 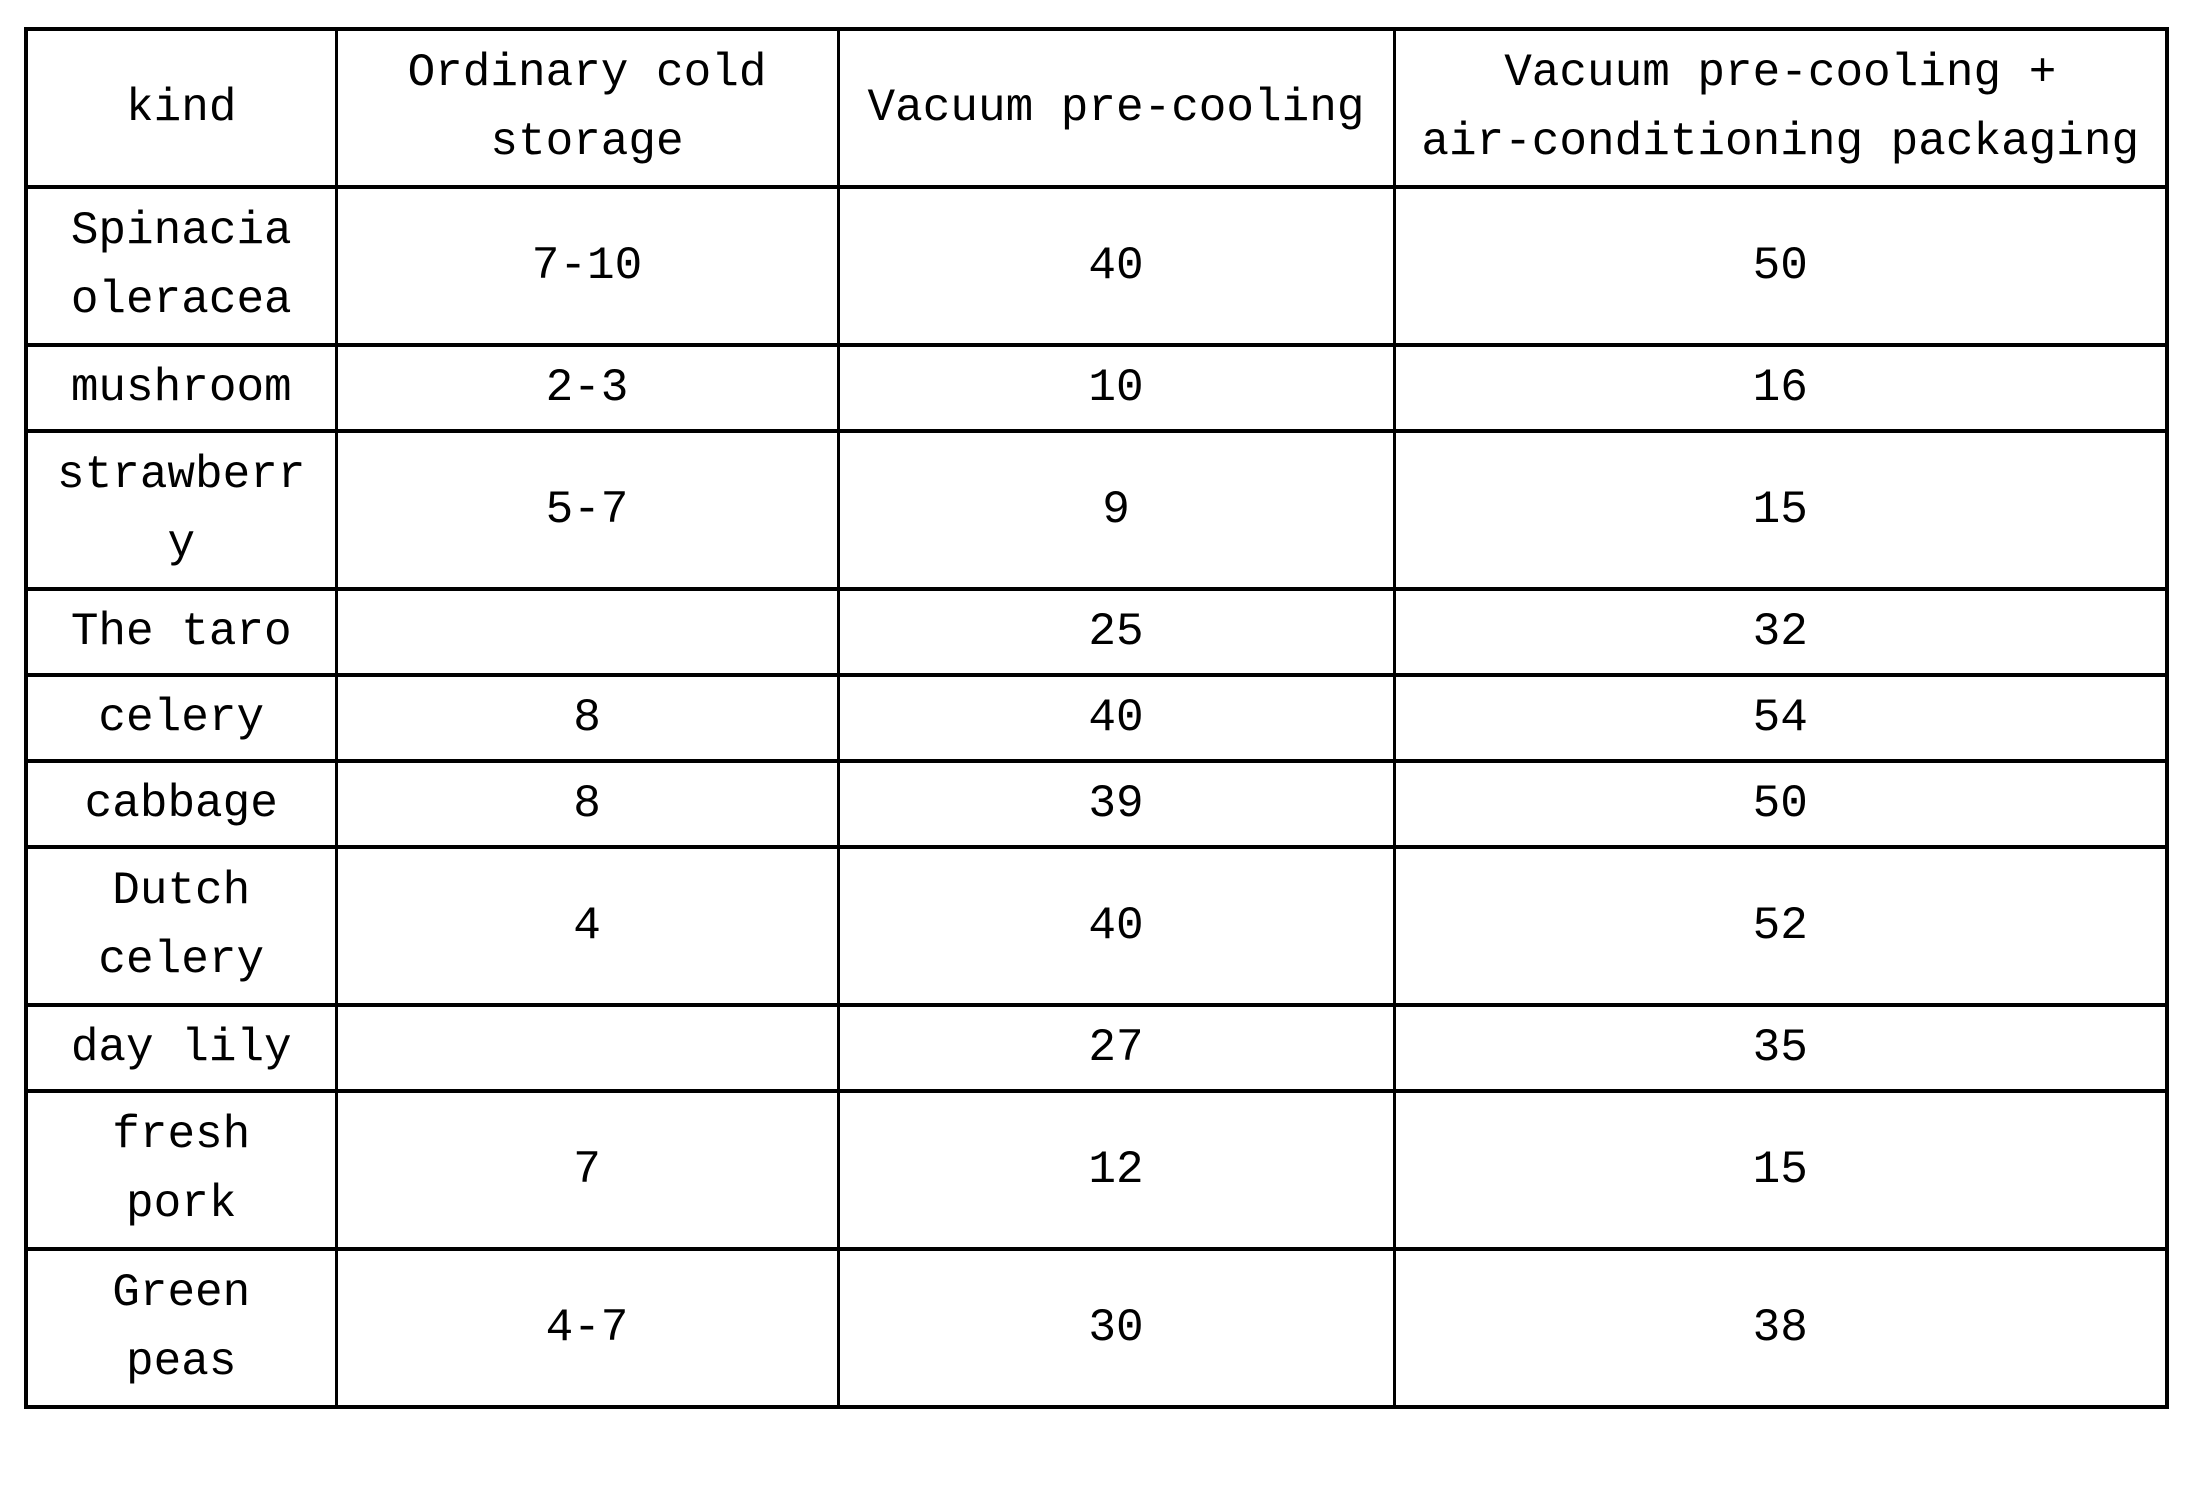 I want to click on row-label-cell: celery, so click(x=181, y=718).